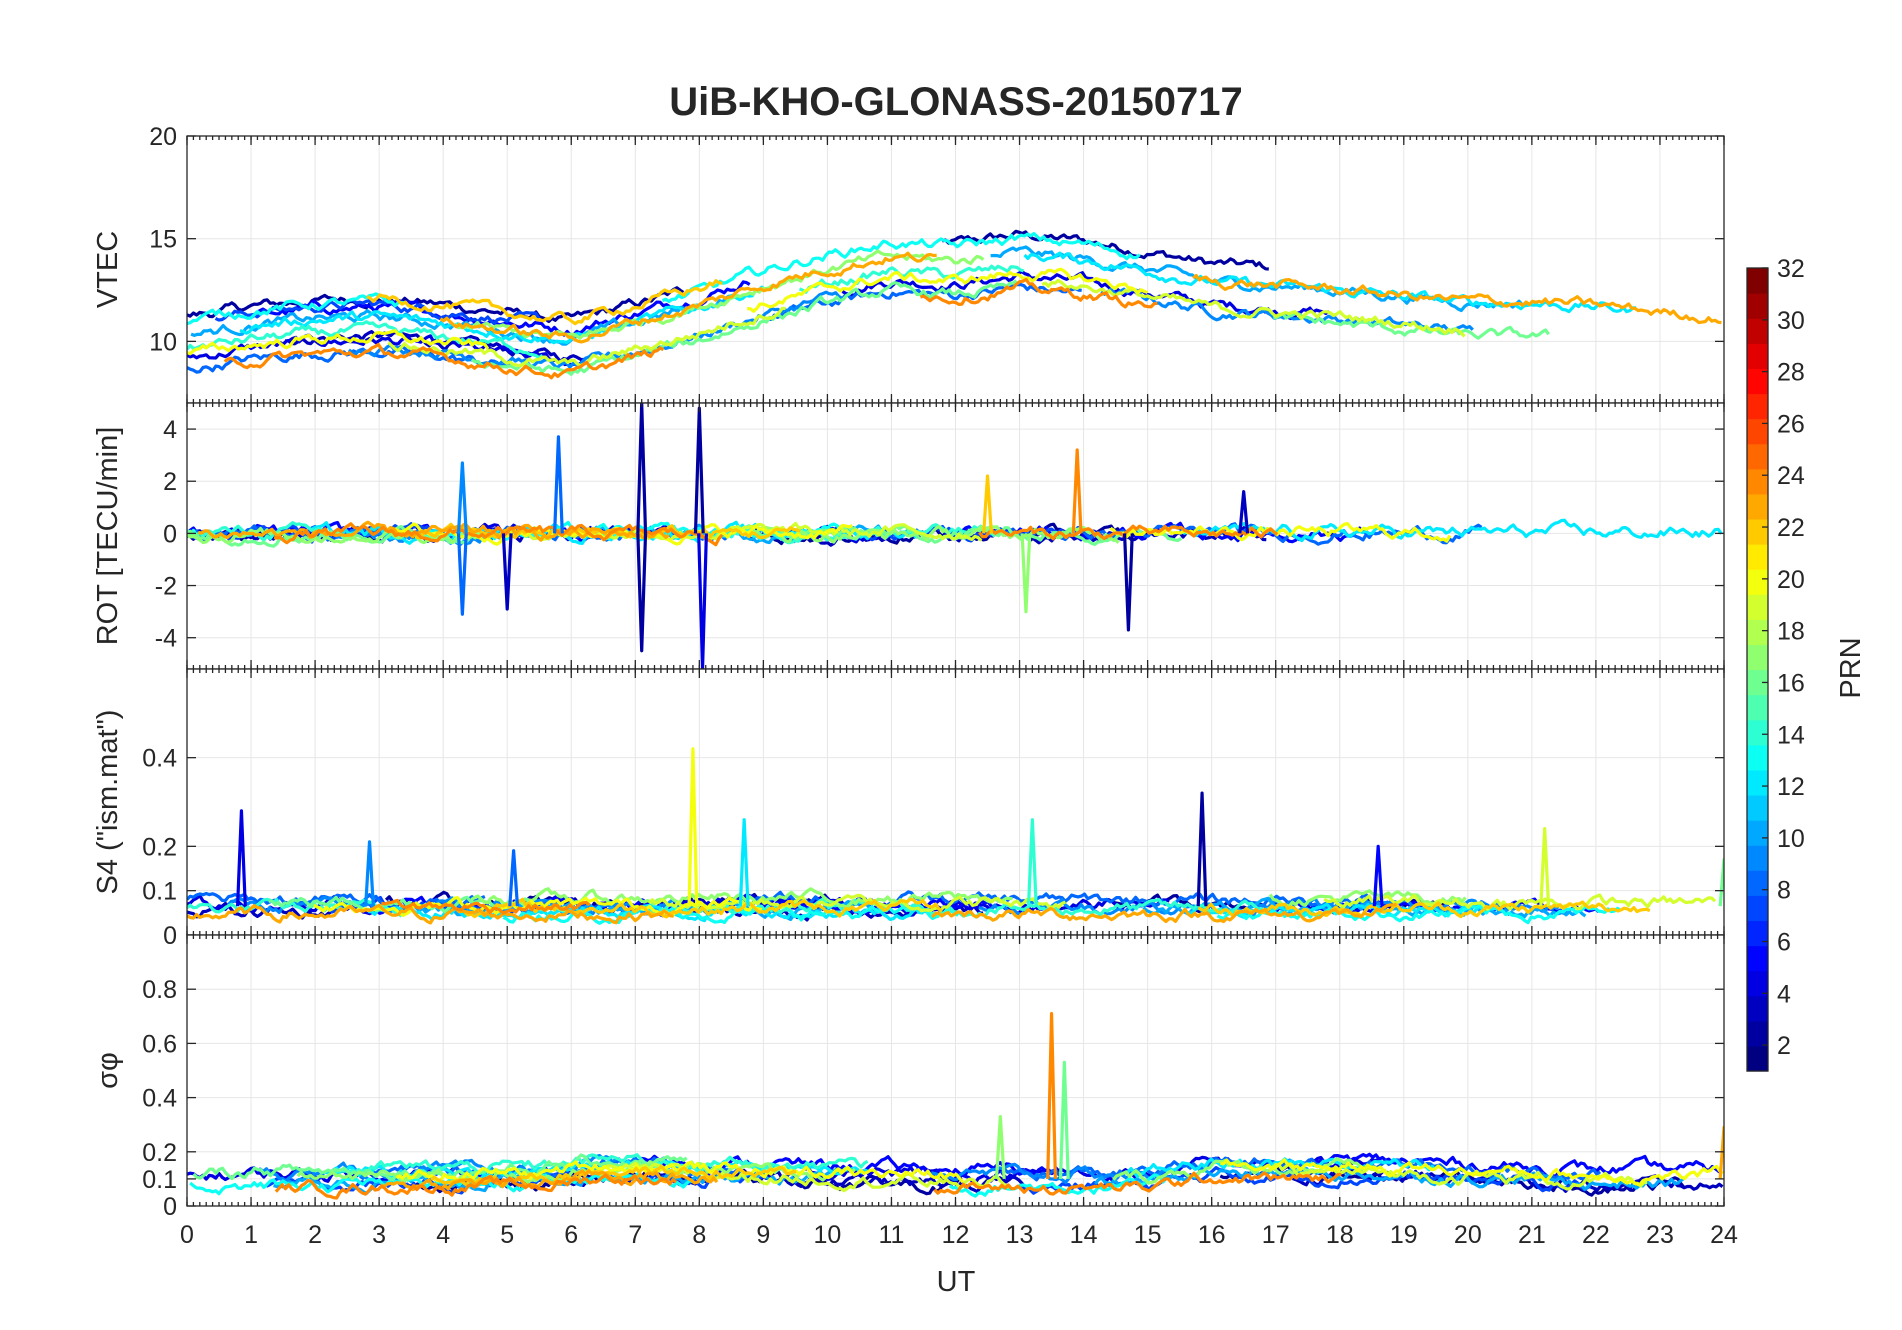 The width and height of the screenshot is (1902, 1330). Describe the element at coordinates (1212, 1235) in the screenshot. I see `x-tick-label: 16` at that location.